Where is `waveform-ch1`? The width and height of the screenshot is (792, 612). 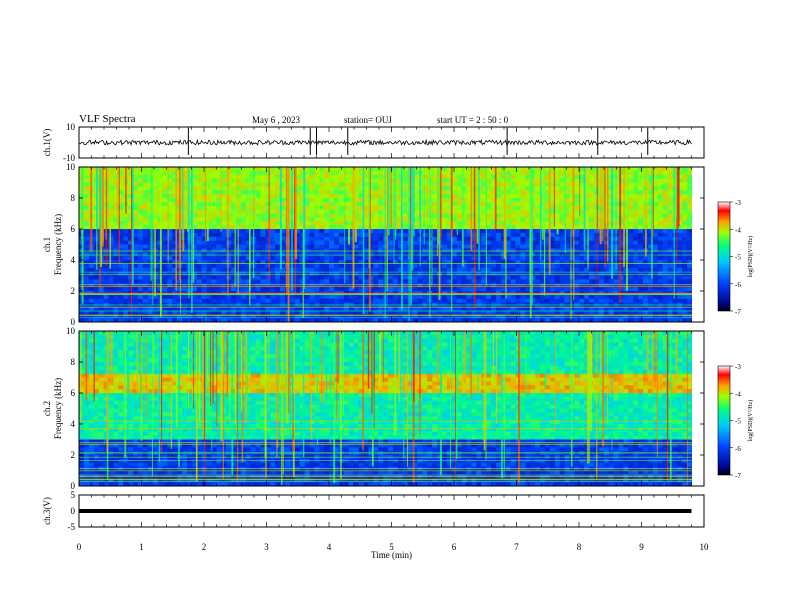
waveform-ch1 is located at coordinates (391, 142).